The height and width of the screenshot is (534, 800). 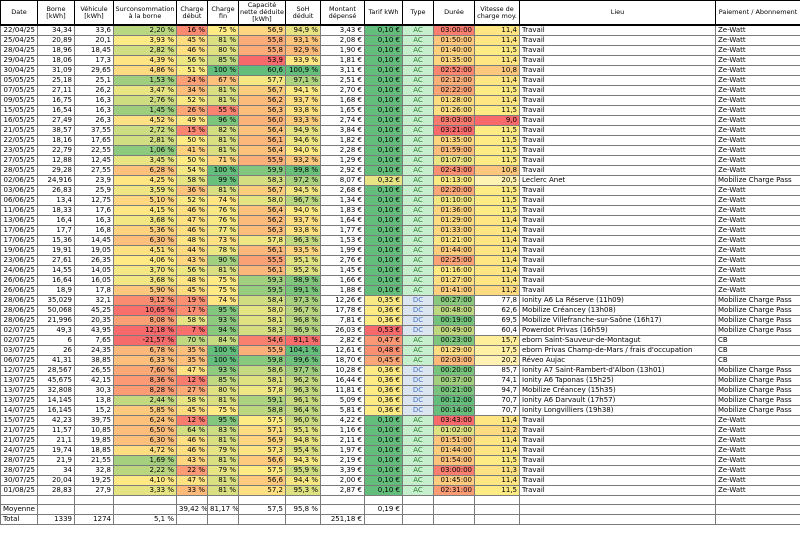 I want to click on cell-borne: 27,49, so click(x=56, y=121).